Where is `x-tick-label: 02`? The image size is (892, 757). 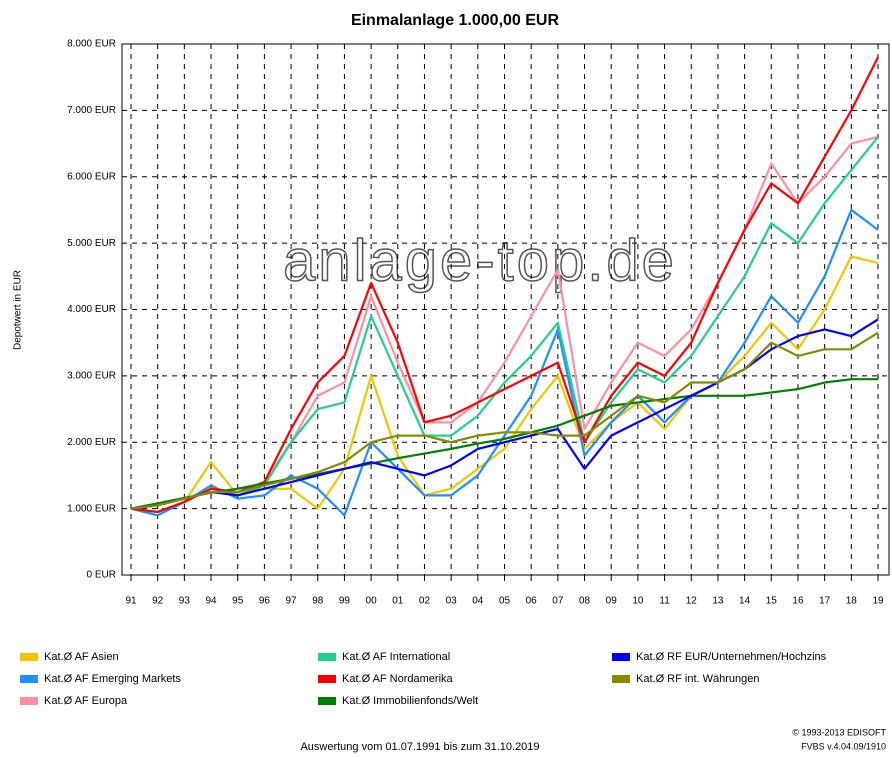
x-tick-label: 02 is located at coordinates (425, 601).